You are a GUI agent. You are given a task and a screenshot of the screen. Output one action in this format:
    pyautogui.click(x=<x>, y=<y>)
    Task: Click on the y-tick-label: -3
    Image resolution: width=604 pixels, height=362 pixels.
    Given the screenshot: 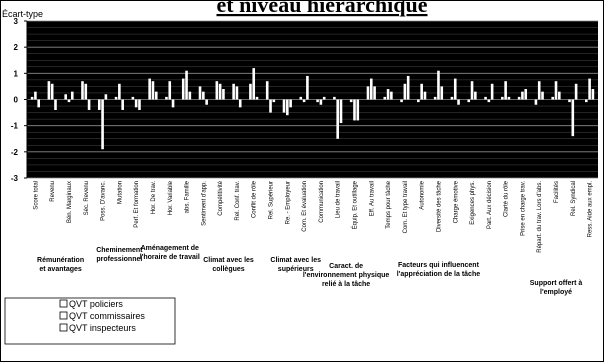 What is the action you would take?
    pyautogui.click(x=15, y=178)
    